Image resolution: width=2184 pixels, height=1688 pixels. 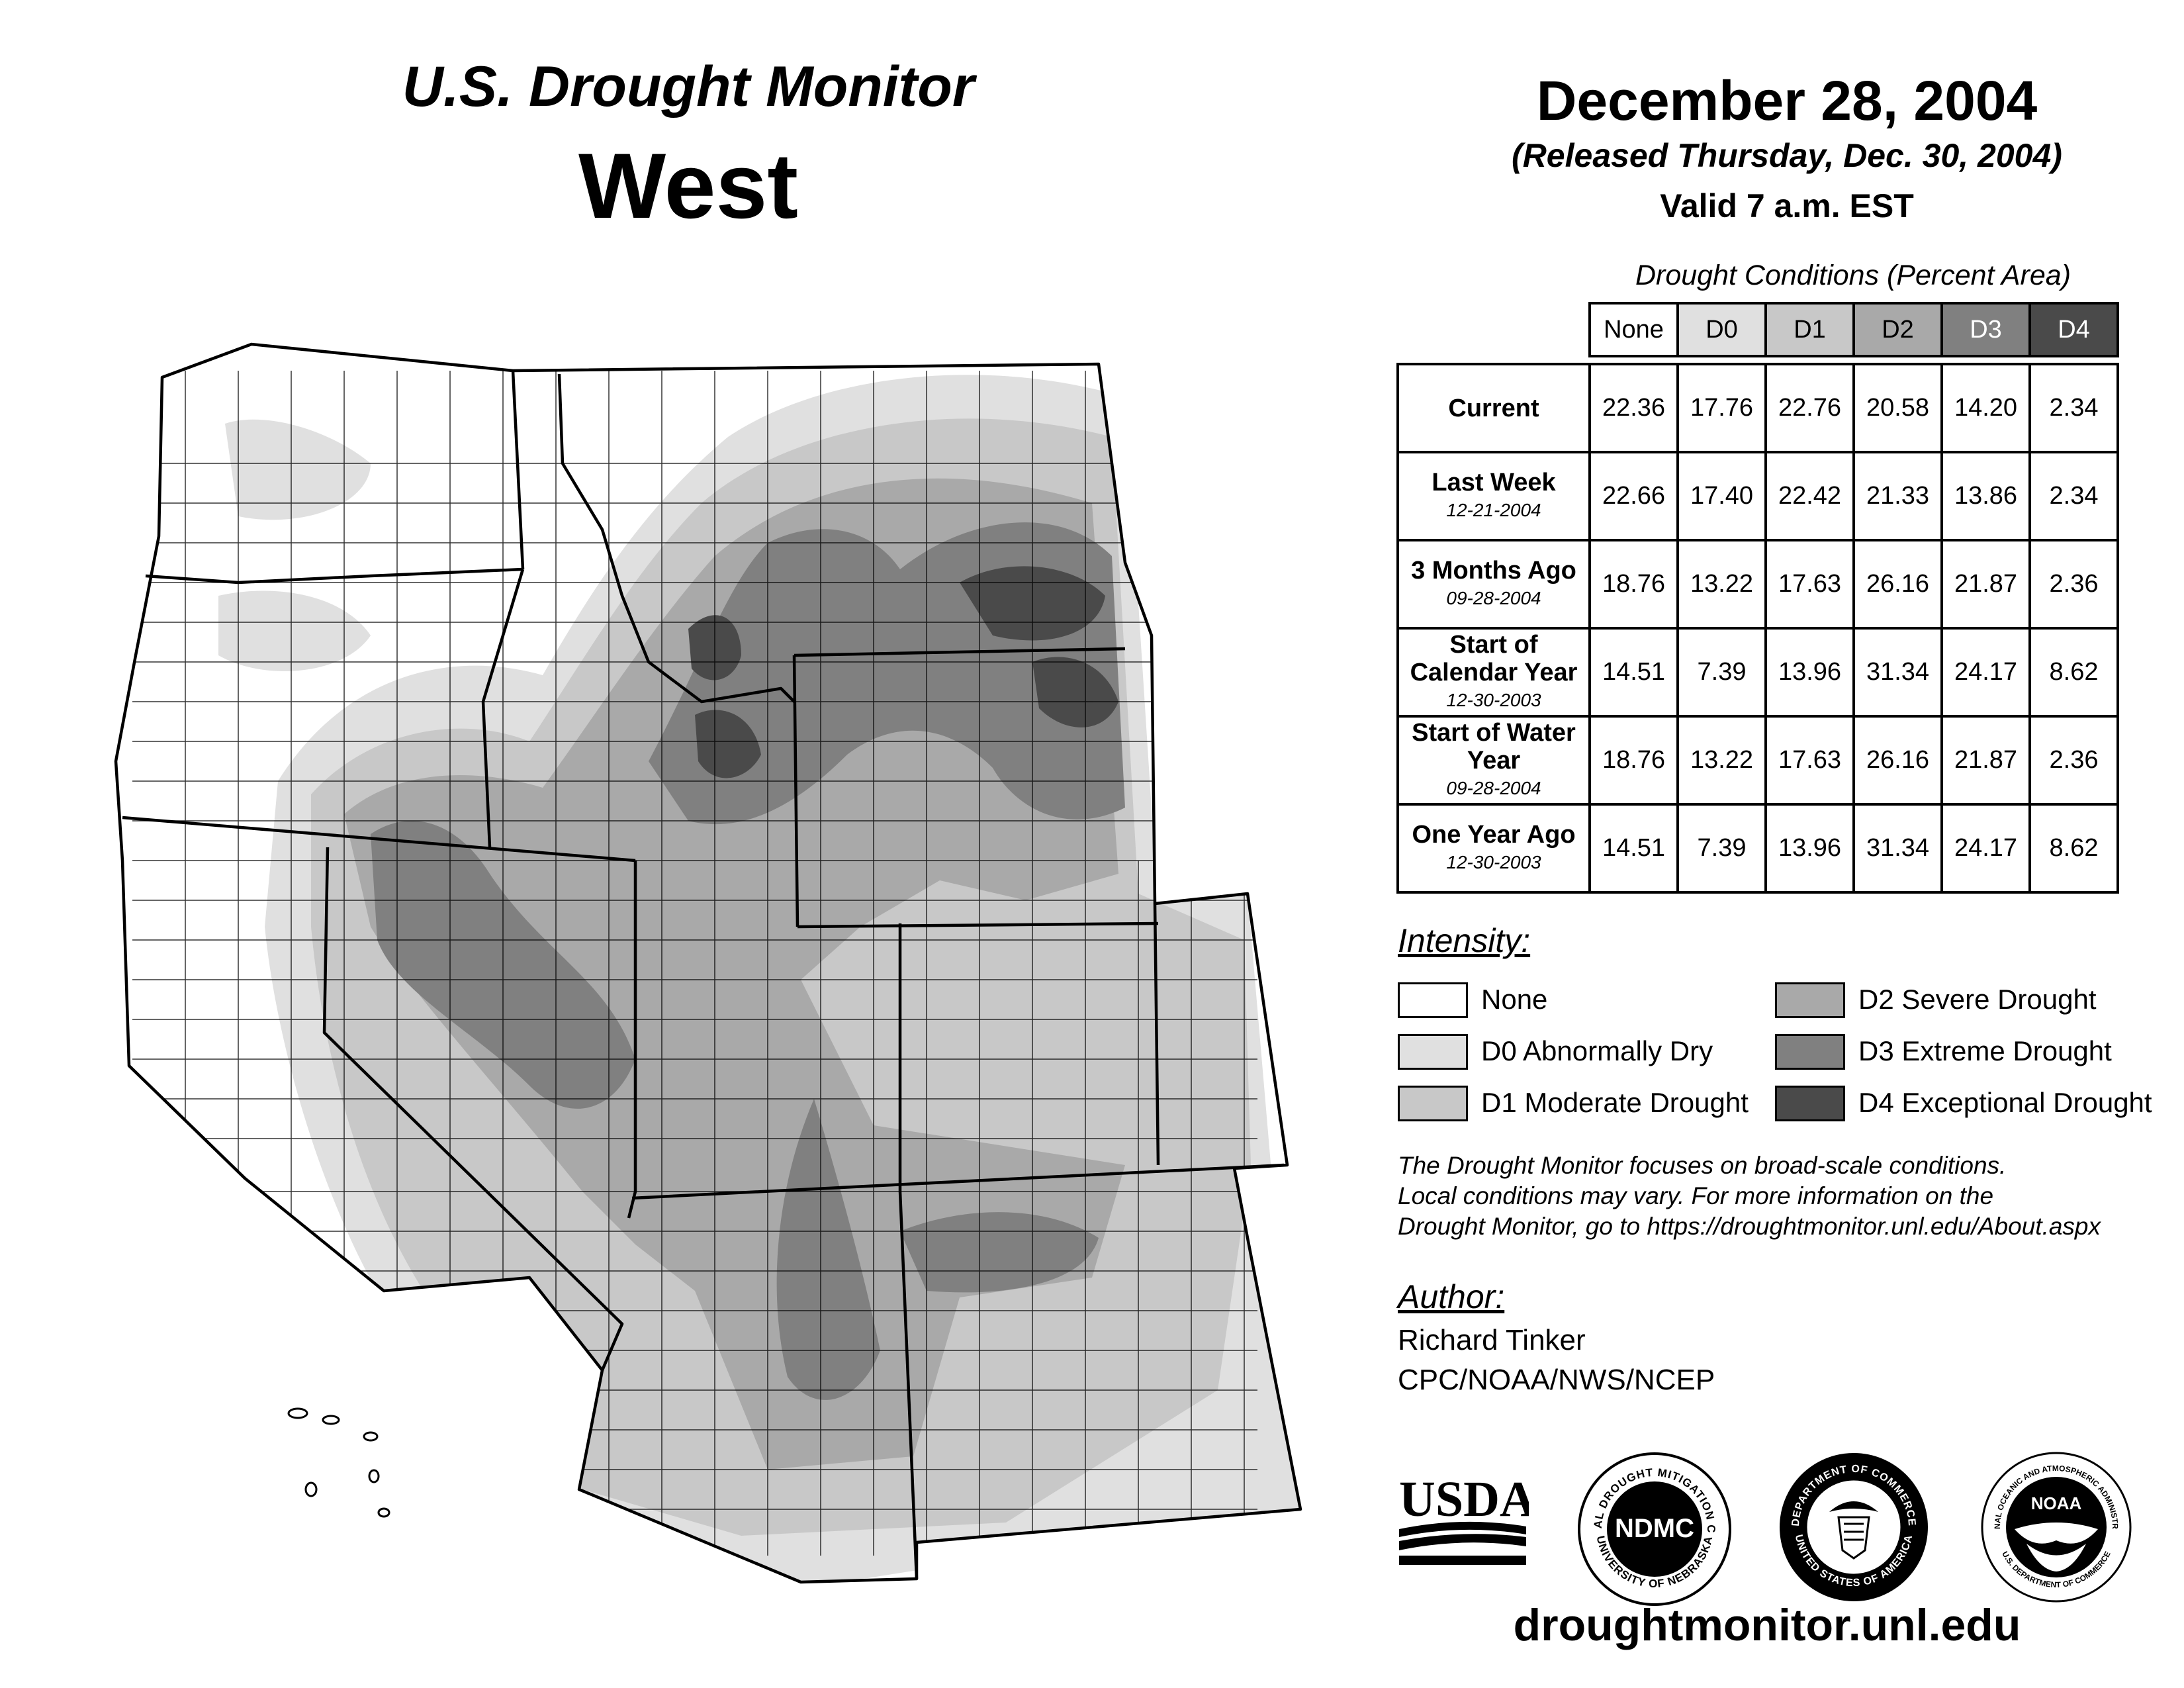 I want to click on col-header-d0: D0, so click(x=1721, y=329).